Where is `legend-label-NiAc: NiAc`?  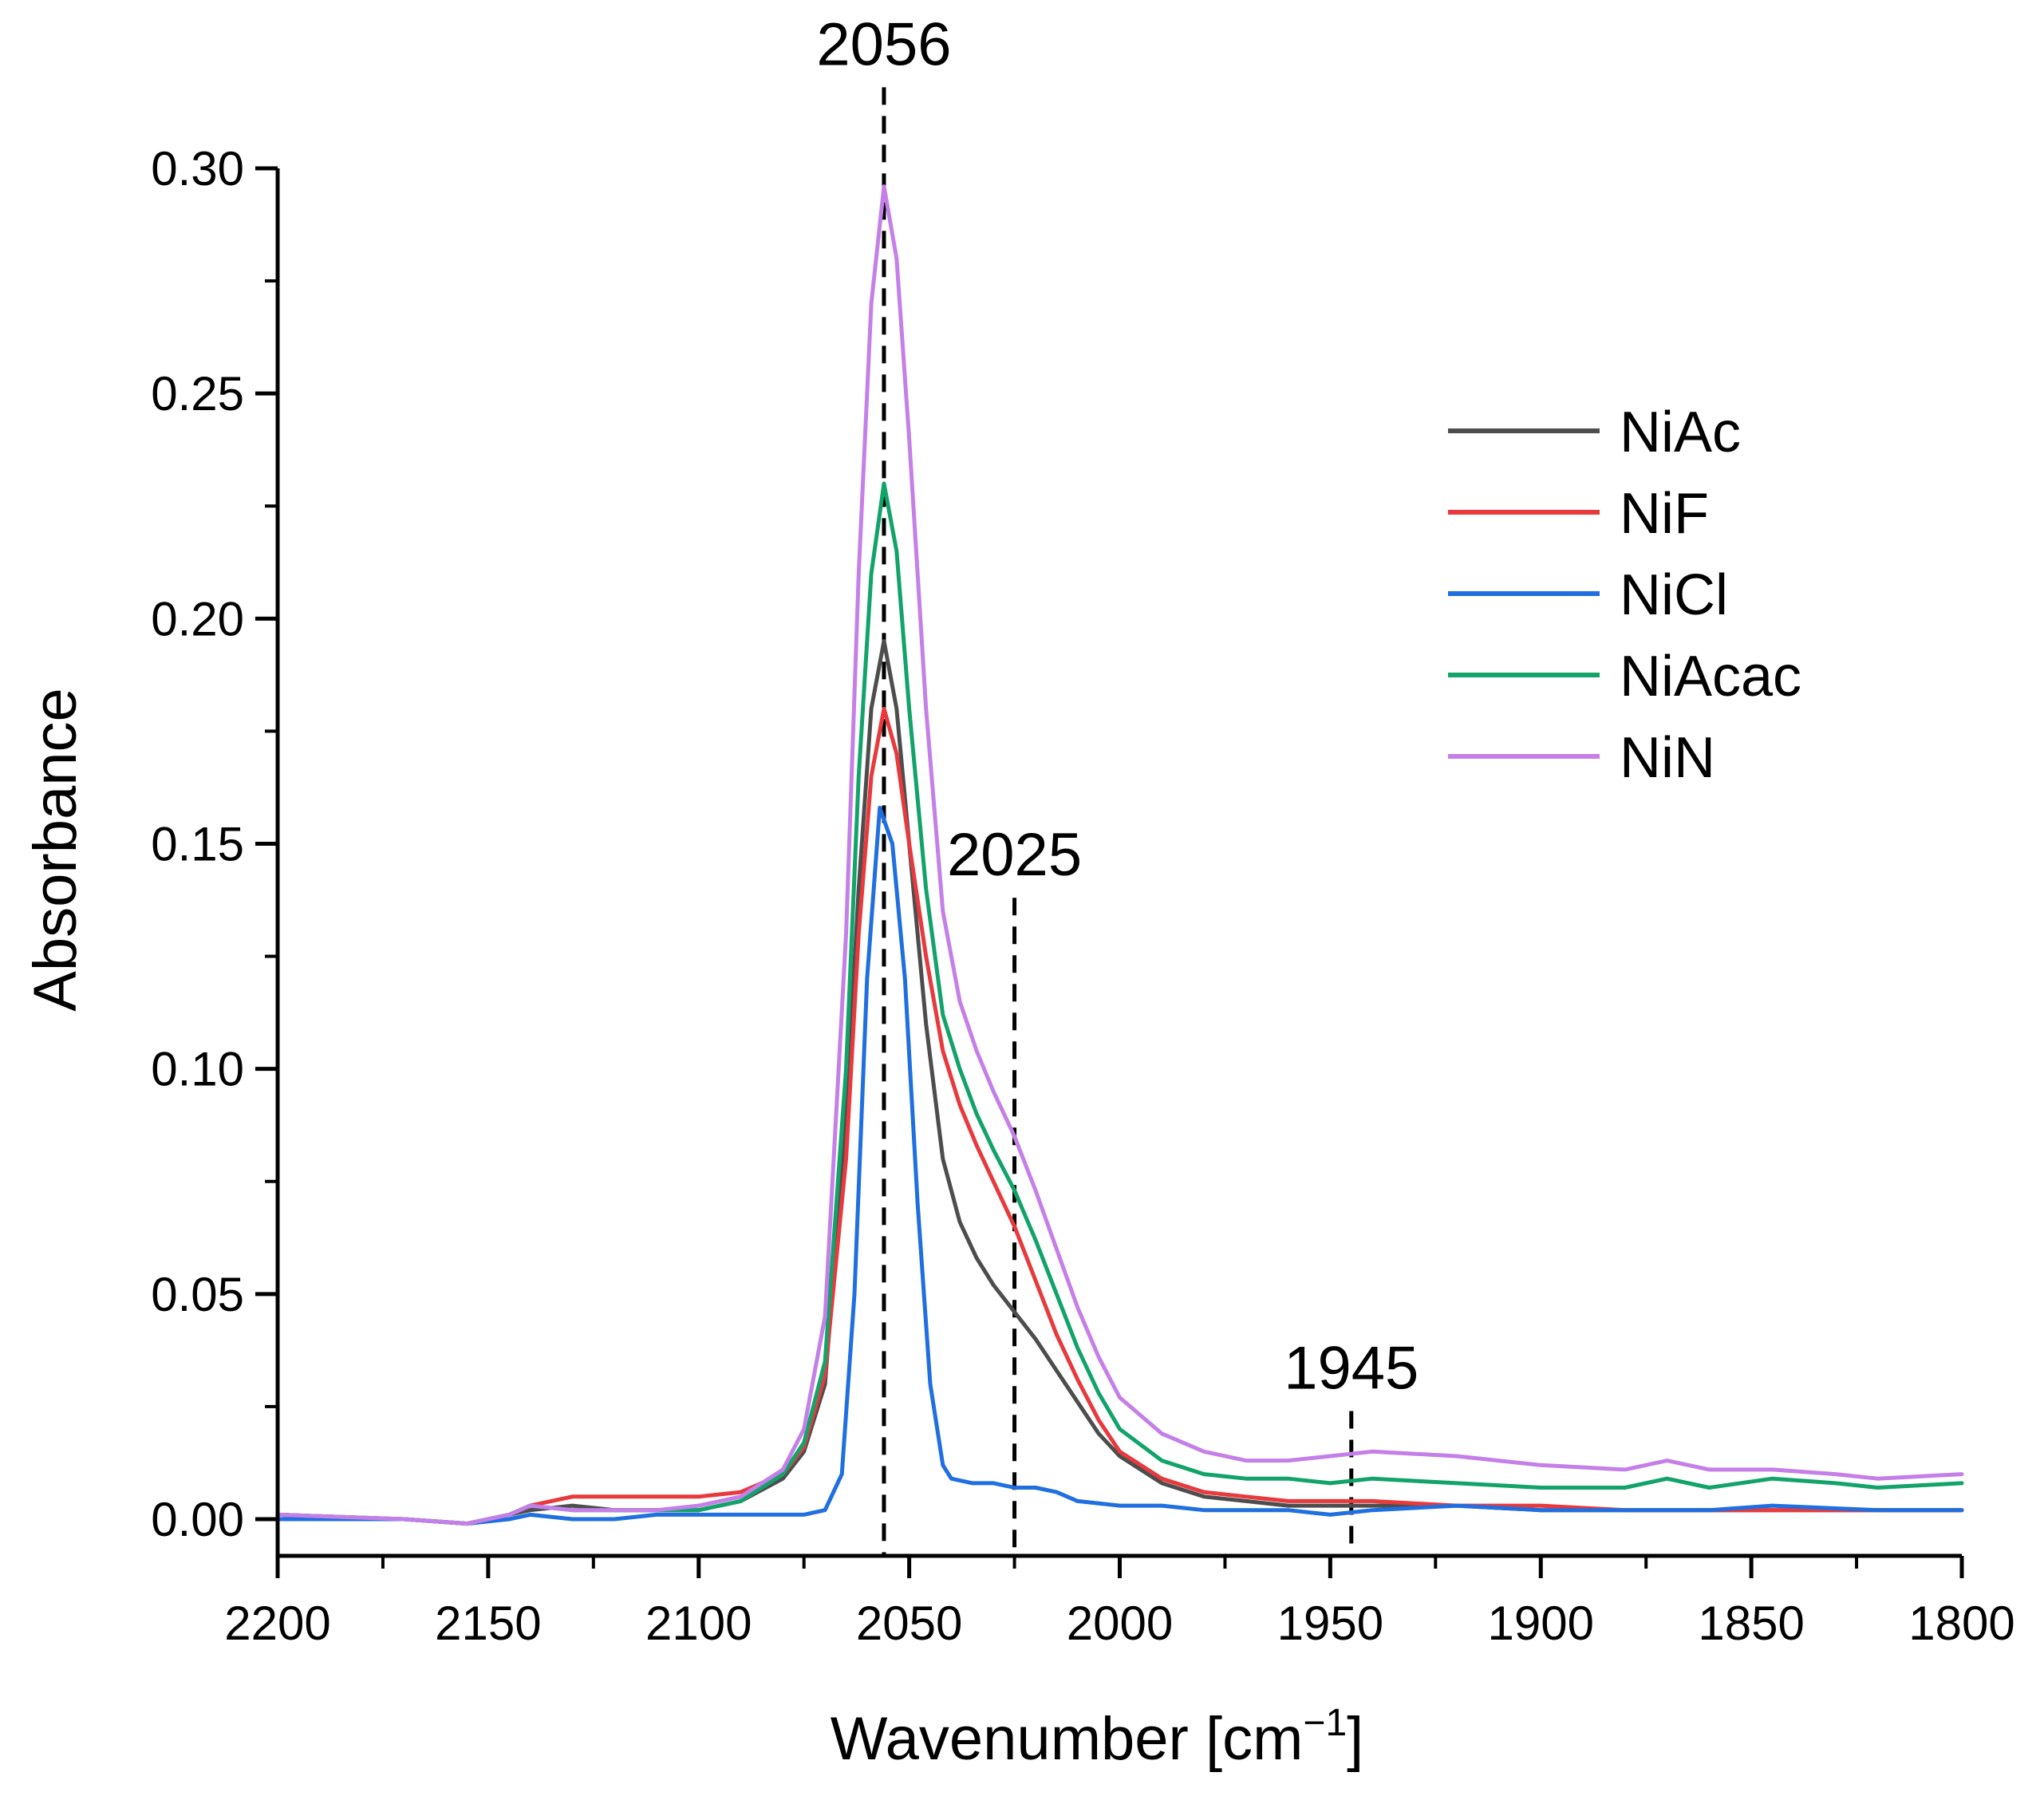
legend-label-NiAc: NiAc is located at coordinates (1680, 433).